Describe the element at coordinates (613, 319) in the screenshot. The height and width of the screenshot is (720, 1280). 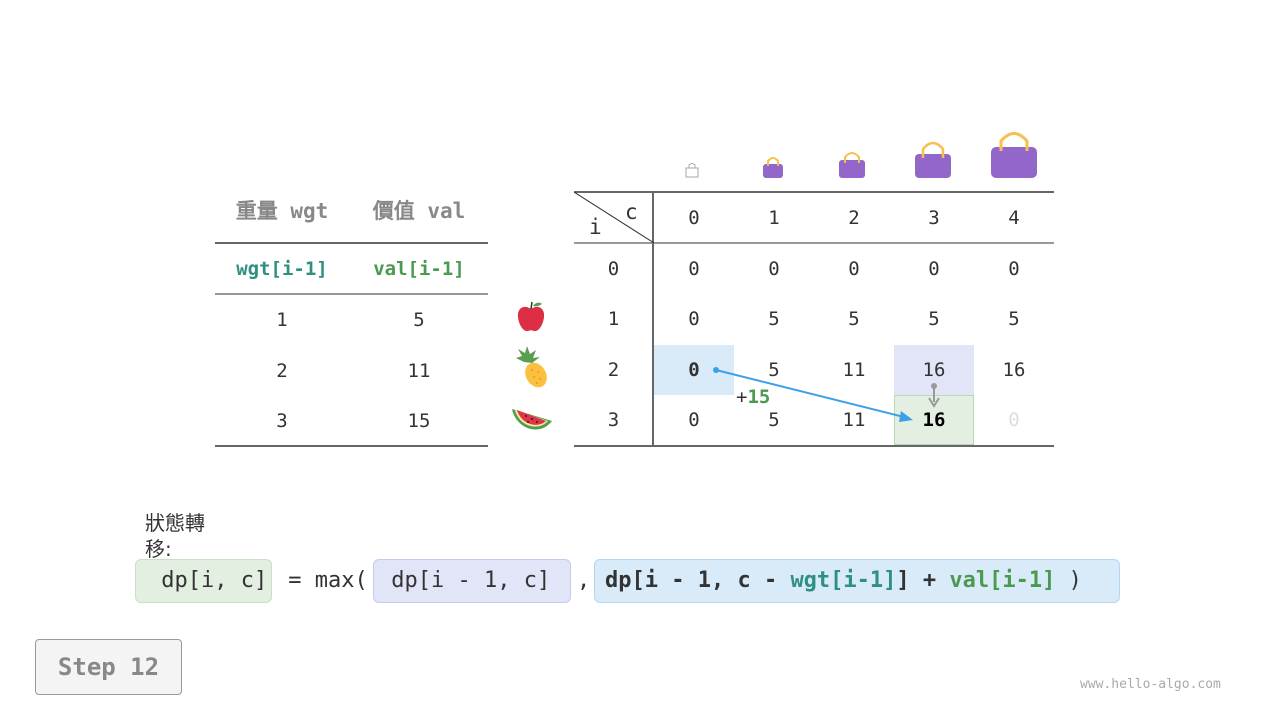
I see `row-header: 1` at that location.